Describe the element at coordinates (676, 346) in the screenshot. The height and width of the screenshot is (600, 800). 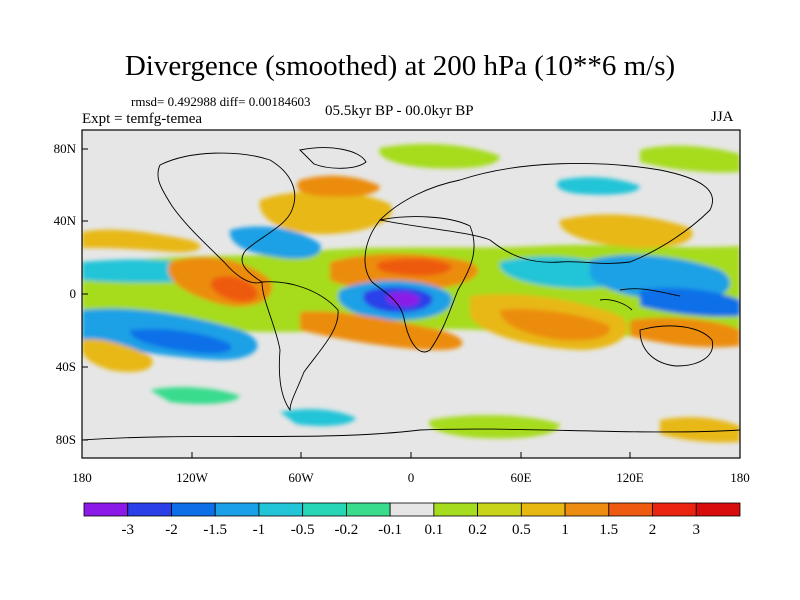
I see `coastline-australia` at that location.